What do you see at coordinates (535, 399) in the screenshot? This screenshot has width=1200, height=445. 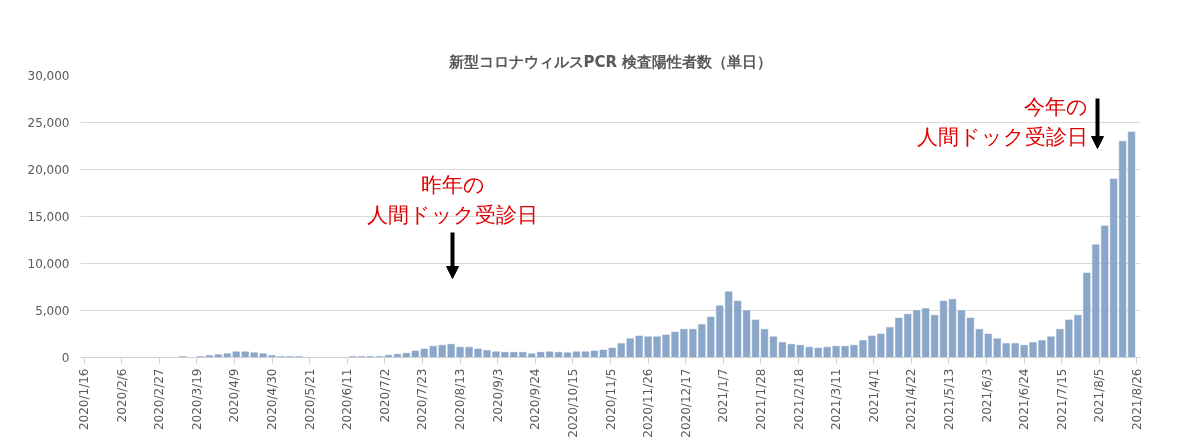 I see `x-tick-label: 2020/9/24` at bounding box center [535, 399].